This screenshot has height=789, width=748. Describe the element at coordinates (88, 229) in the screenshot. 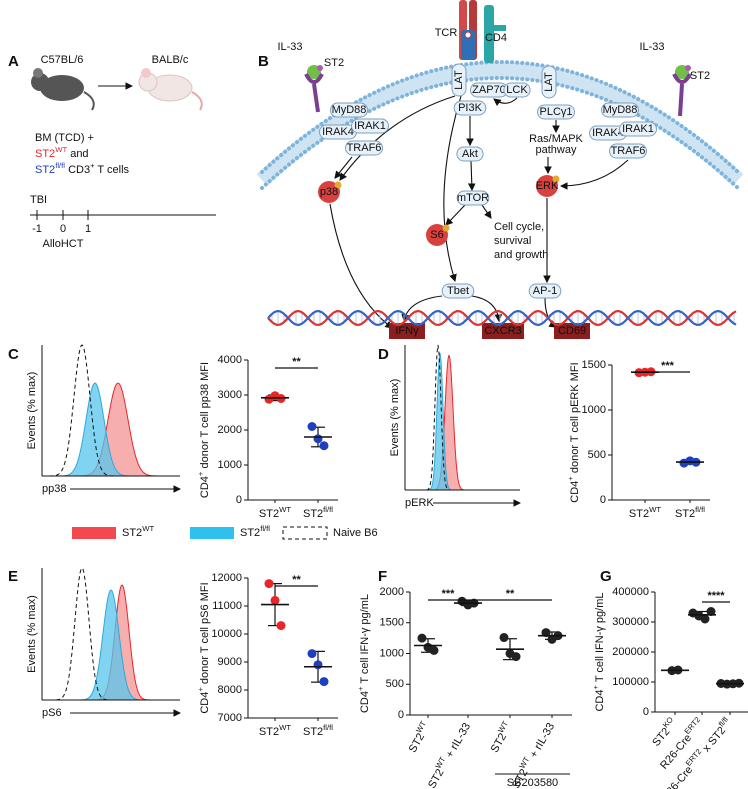

I see `timeline-tick: 1` at that location.